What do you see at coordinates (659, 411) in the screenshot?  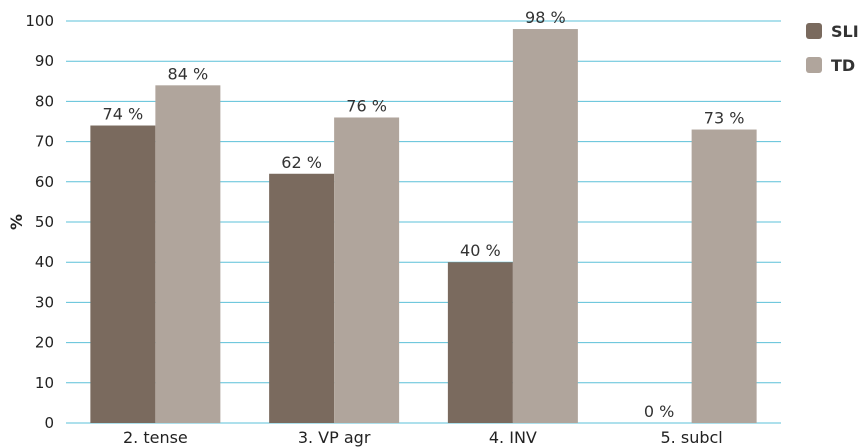 I see `data-label: 0 %` at bounding box center [659, 411].